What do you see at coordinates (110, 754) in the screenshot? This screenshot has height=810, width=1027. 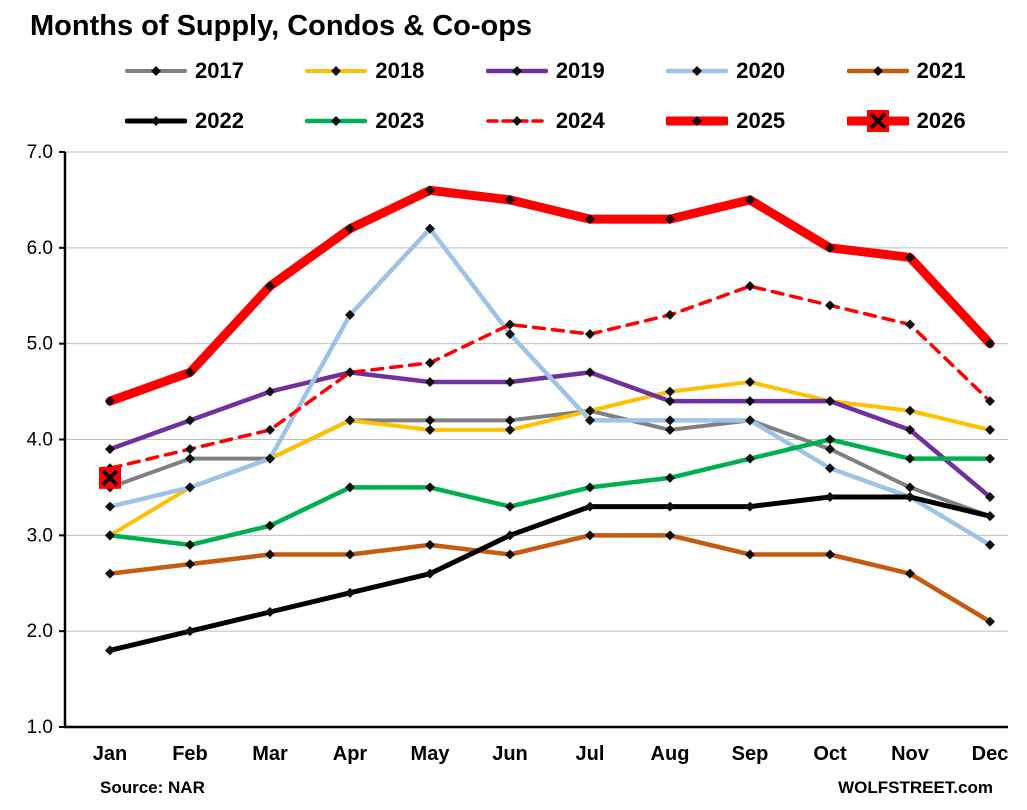 I see `svg-text: Jan` at bounding box center [110, 754].